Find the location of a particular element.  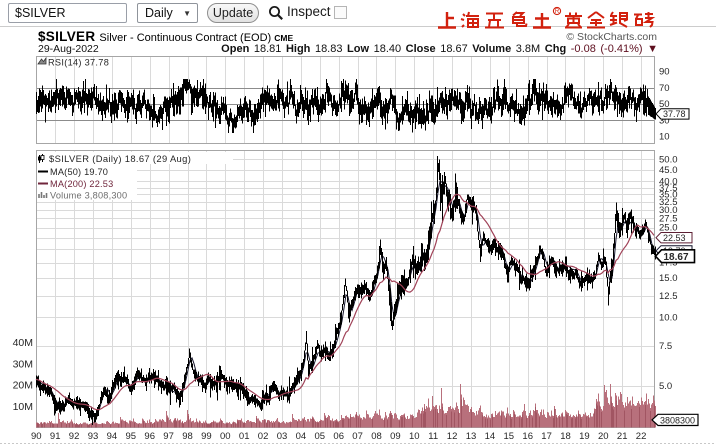

svg-text: 20 is located at coordinates (603, 436).